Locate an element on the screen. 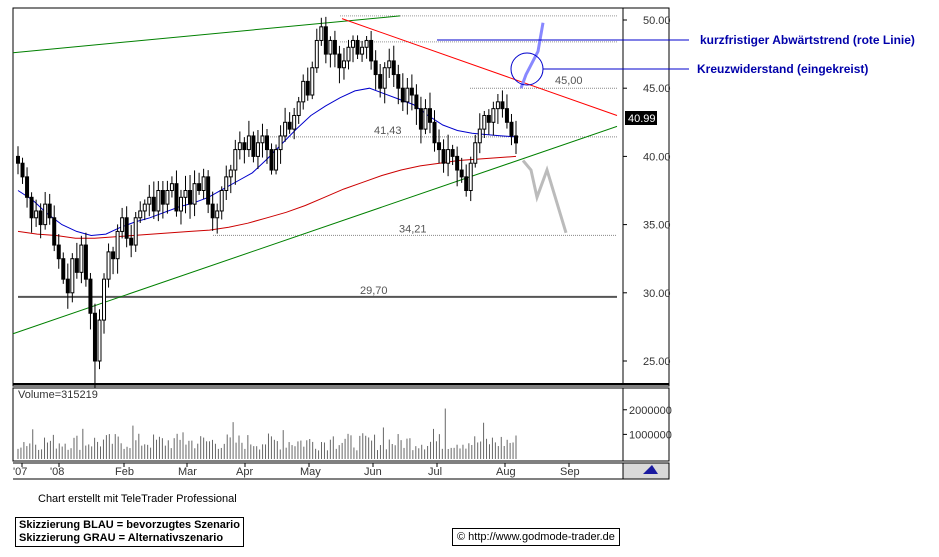 The height and width of the screenshot is (557, 939). last-price-box is located at coordinates (641, 118).